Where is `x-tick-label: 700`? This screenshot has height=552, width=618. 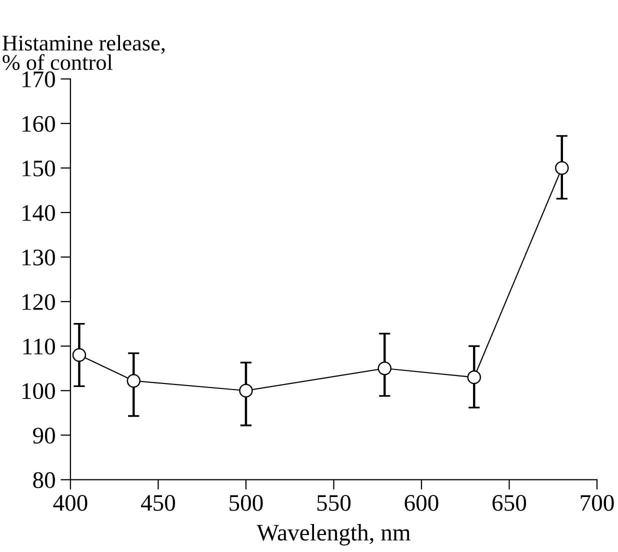
x-tick-label: 700 is located at coordinates (597, 502).